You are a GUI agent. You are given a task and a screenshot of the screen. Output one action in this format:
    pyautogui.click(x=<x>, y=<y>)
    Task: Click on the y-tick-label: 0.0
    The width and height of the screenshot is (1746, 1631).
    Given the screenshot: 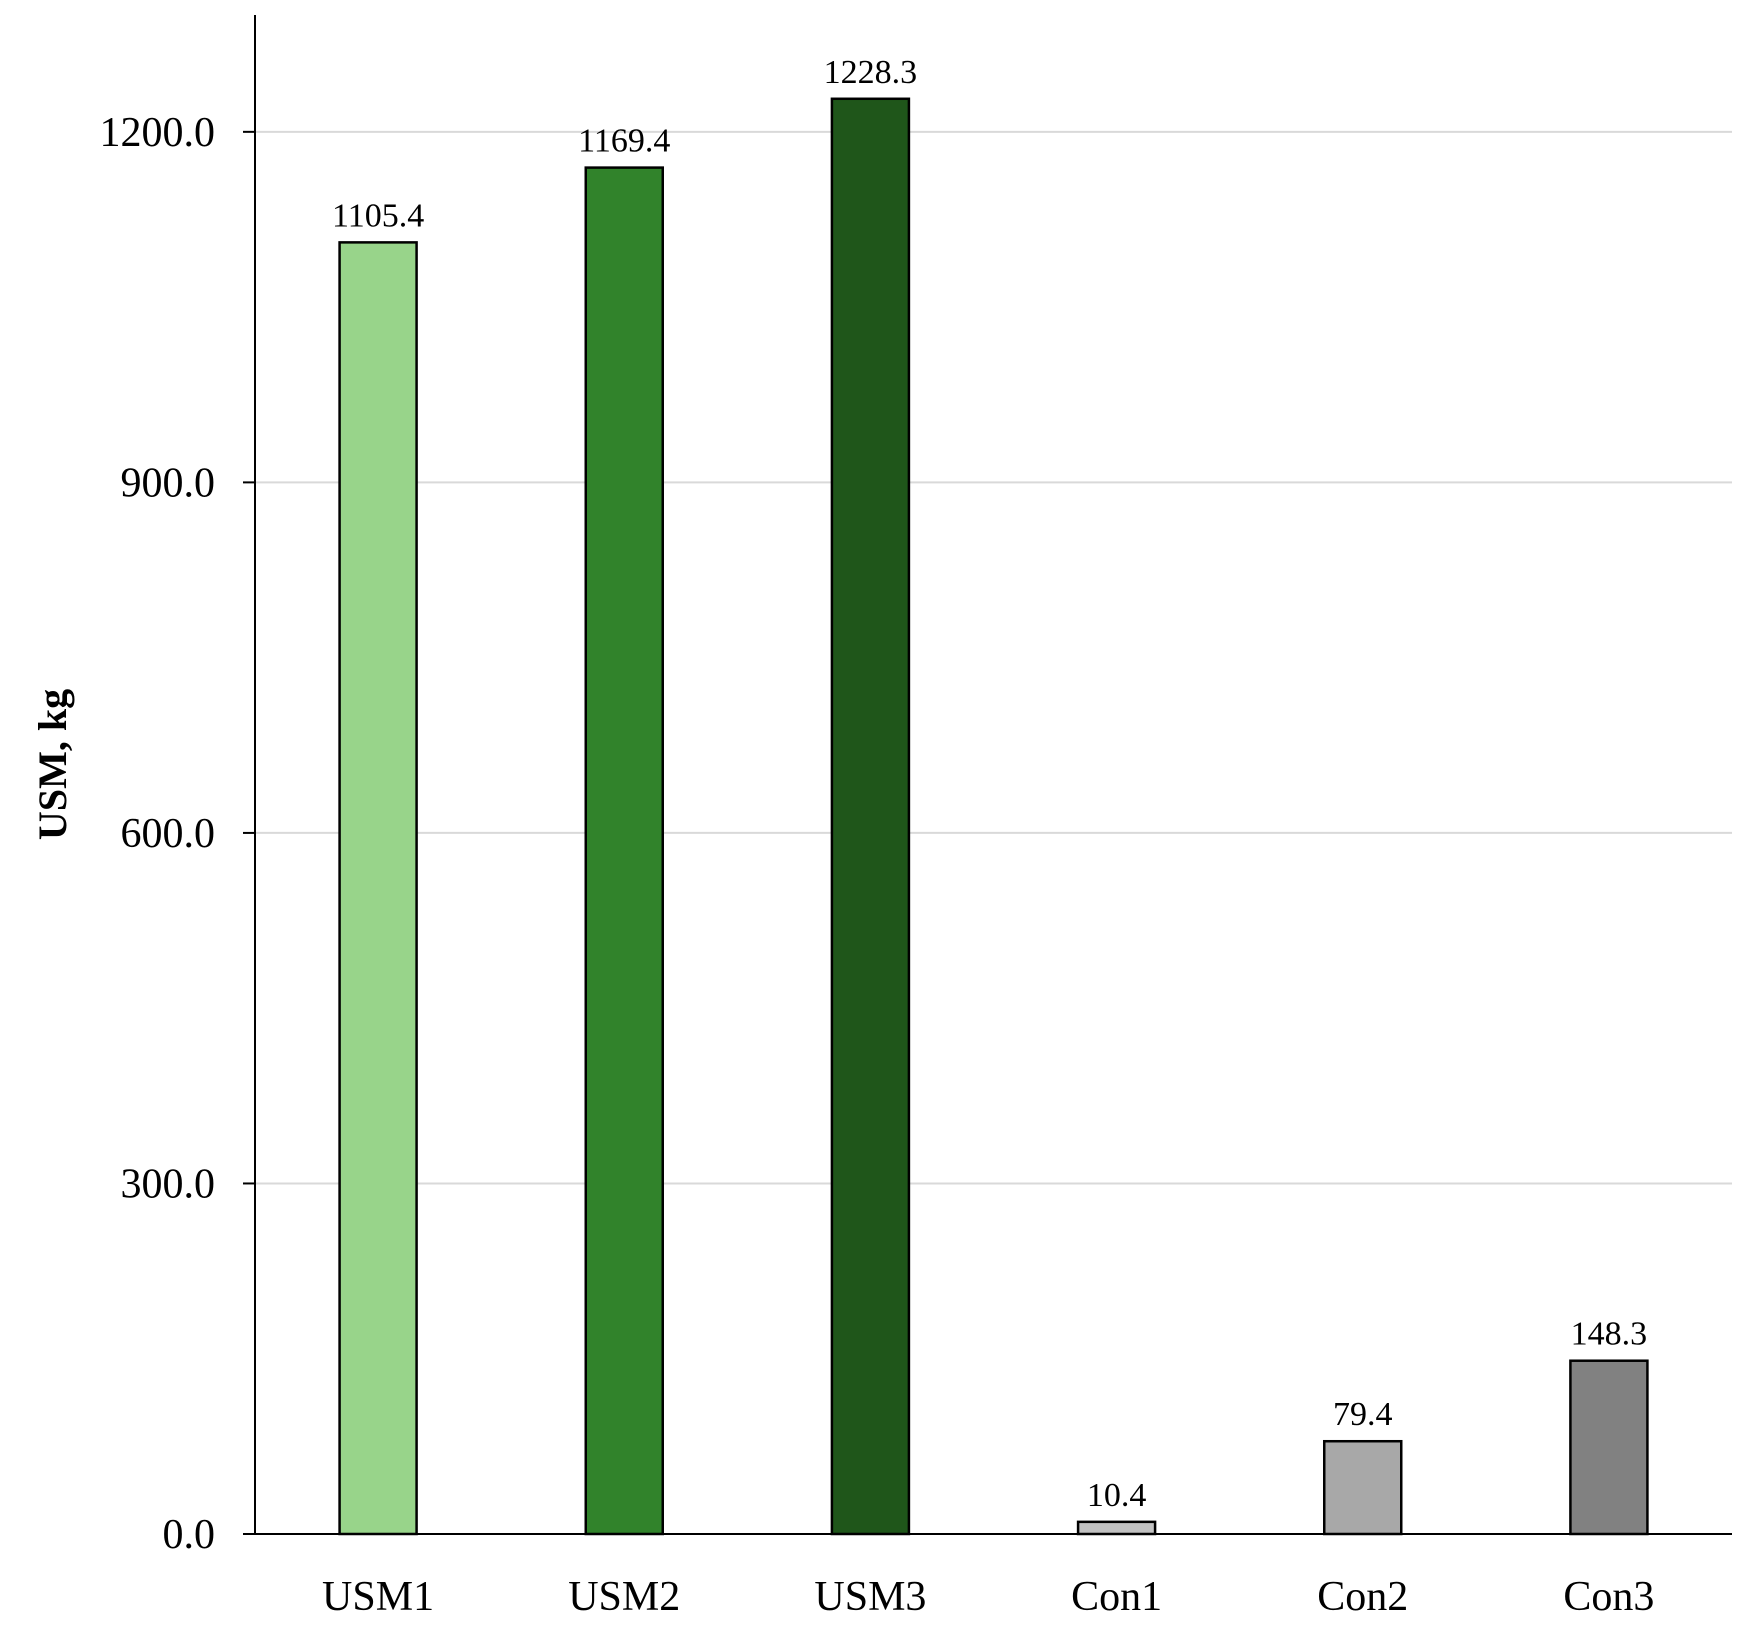 What is the action you would take?
    pyautogui.click(x=189, y=1535)
    